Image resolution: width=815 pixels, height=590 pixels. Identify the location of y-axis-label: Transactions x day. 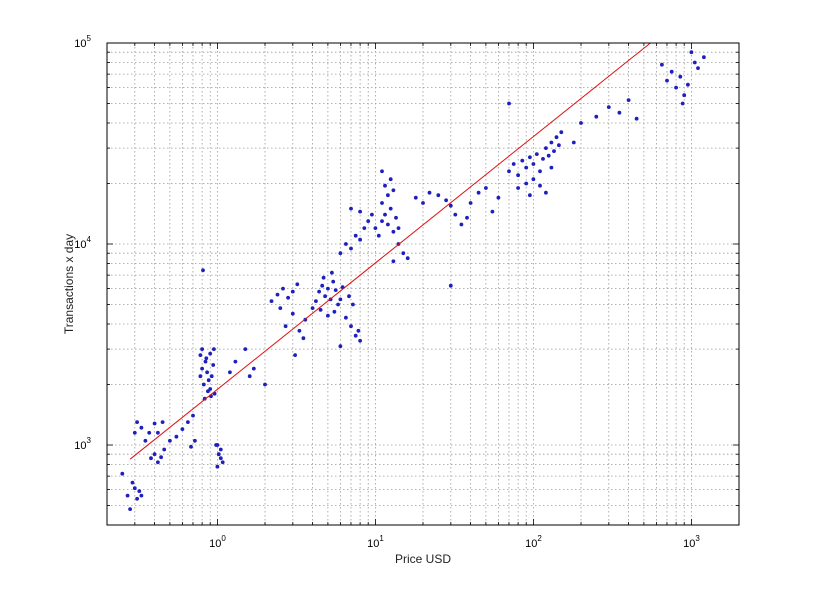
(69, 284).